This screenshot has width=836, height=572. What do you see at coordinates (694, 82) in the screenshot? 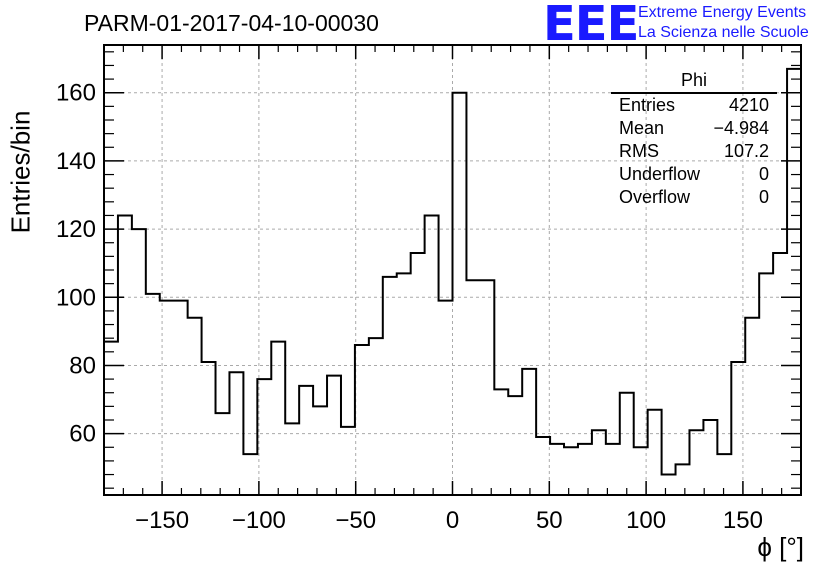
I see `stats-box-title: Phi` at bounding box center [694, 82].